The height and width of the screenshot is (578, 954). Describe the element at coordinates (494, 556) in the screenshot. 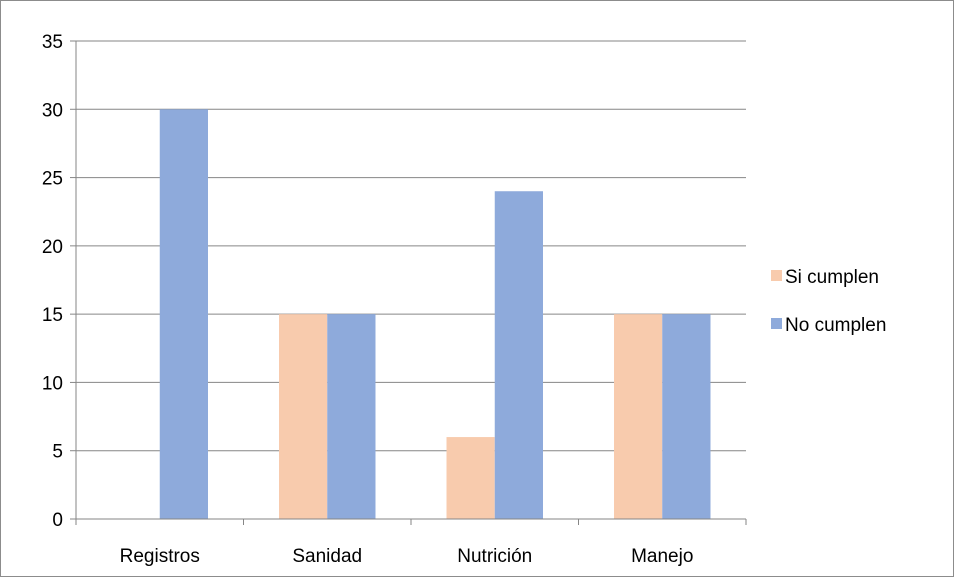

I see `x-tick-label: Nutrición` at that location.